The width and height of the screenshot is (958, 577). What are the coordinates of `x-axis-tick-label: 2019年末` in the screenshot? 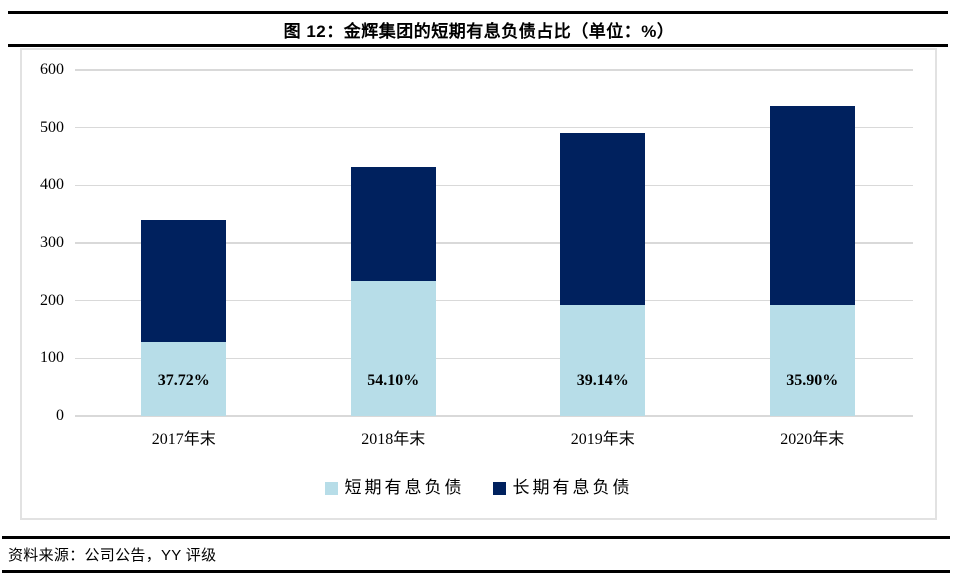 It's located at (602, 439).